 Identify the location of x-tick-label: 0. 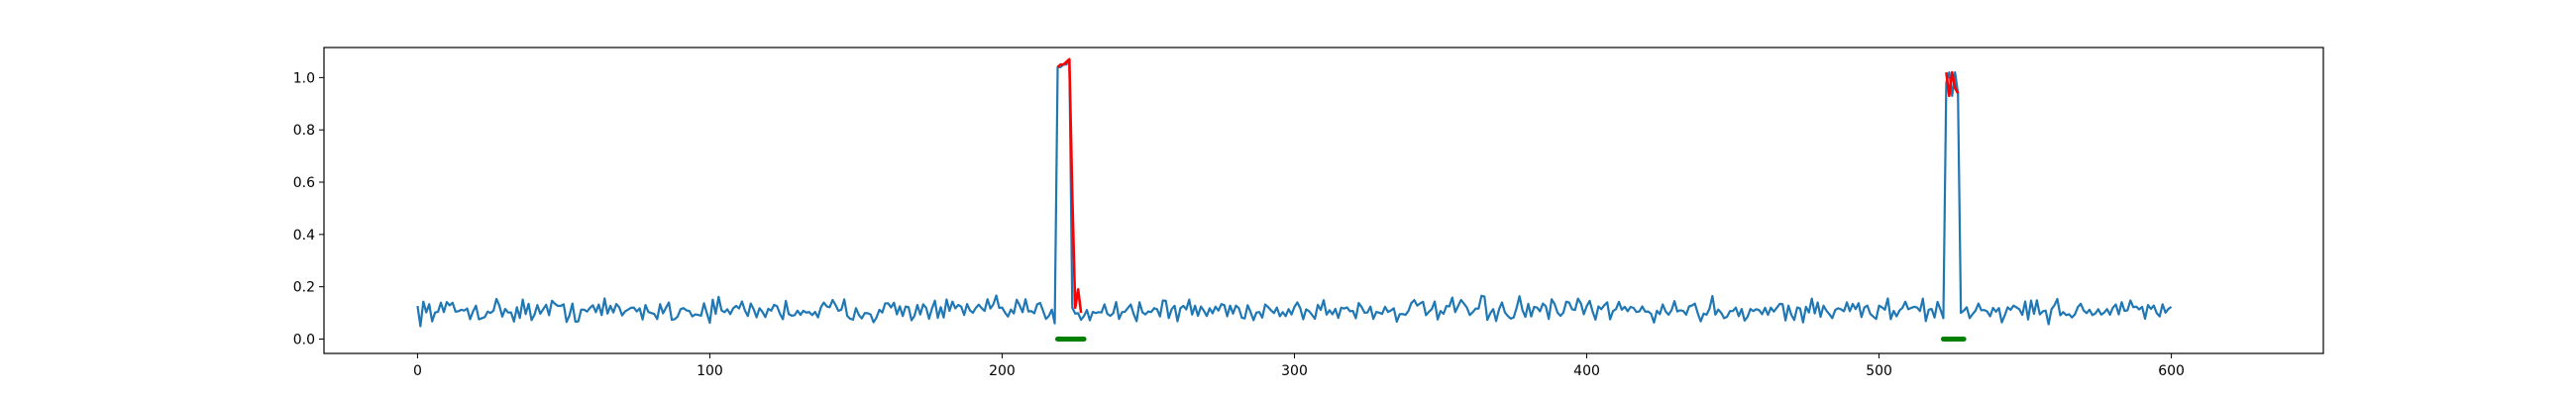
(418, 371).